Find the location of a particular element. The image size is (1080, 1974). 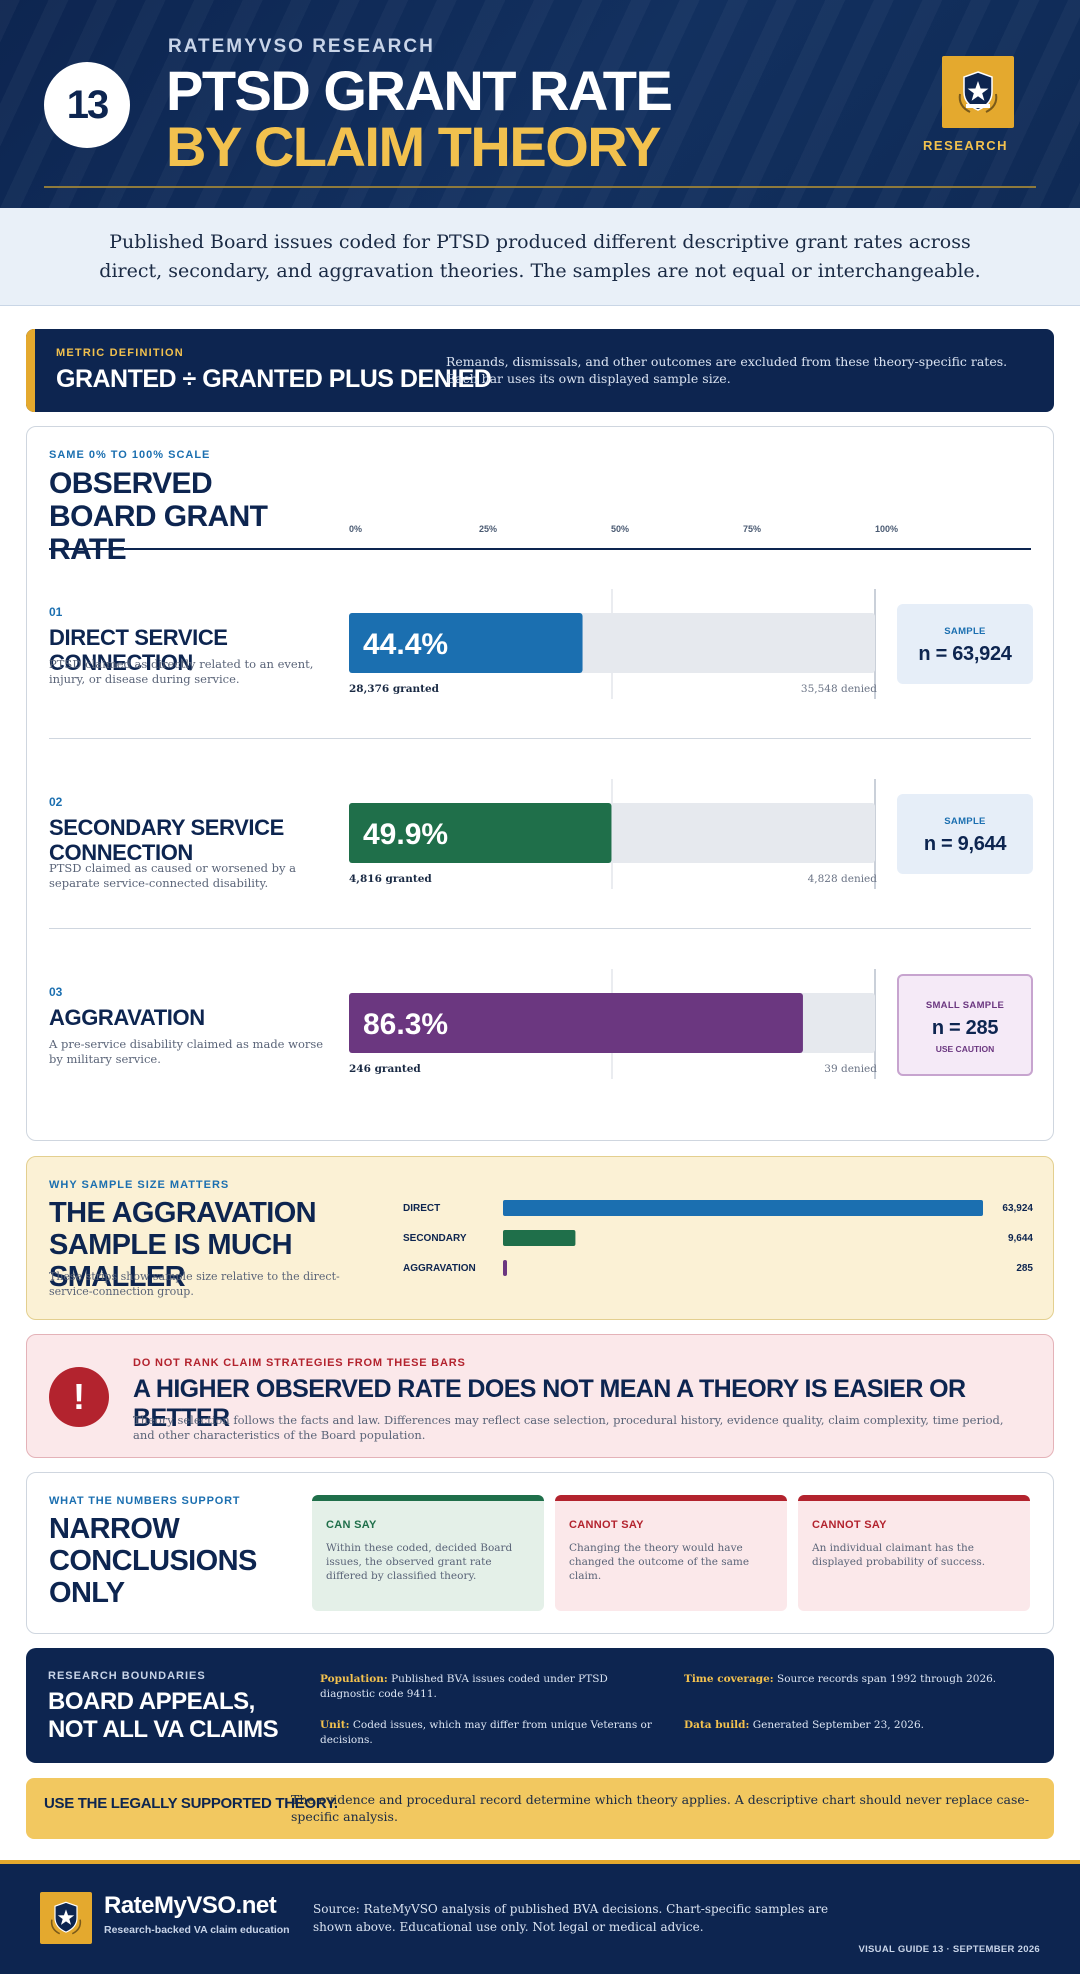

strip-value: 9,644 is located at coordinates (1020, 1238).